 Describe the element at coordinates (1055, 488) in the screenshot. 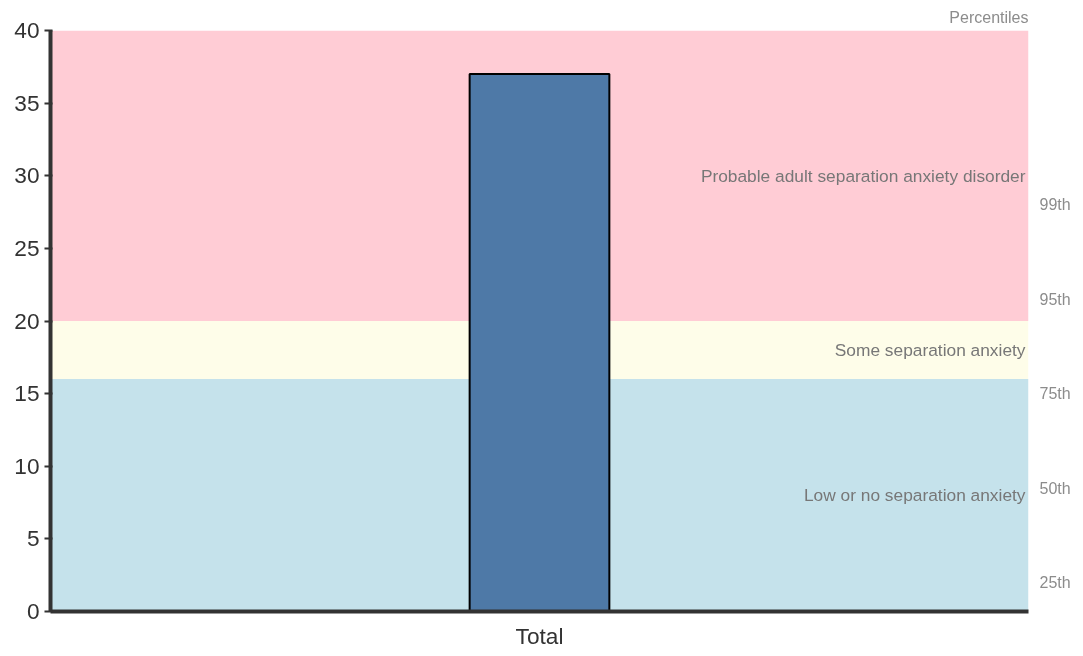

I see `text: 50th` at that location.